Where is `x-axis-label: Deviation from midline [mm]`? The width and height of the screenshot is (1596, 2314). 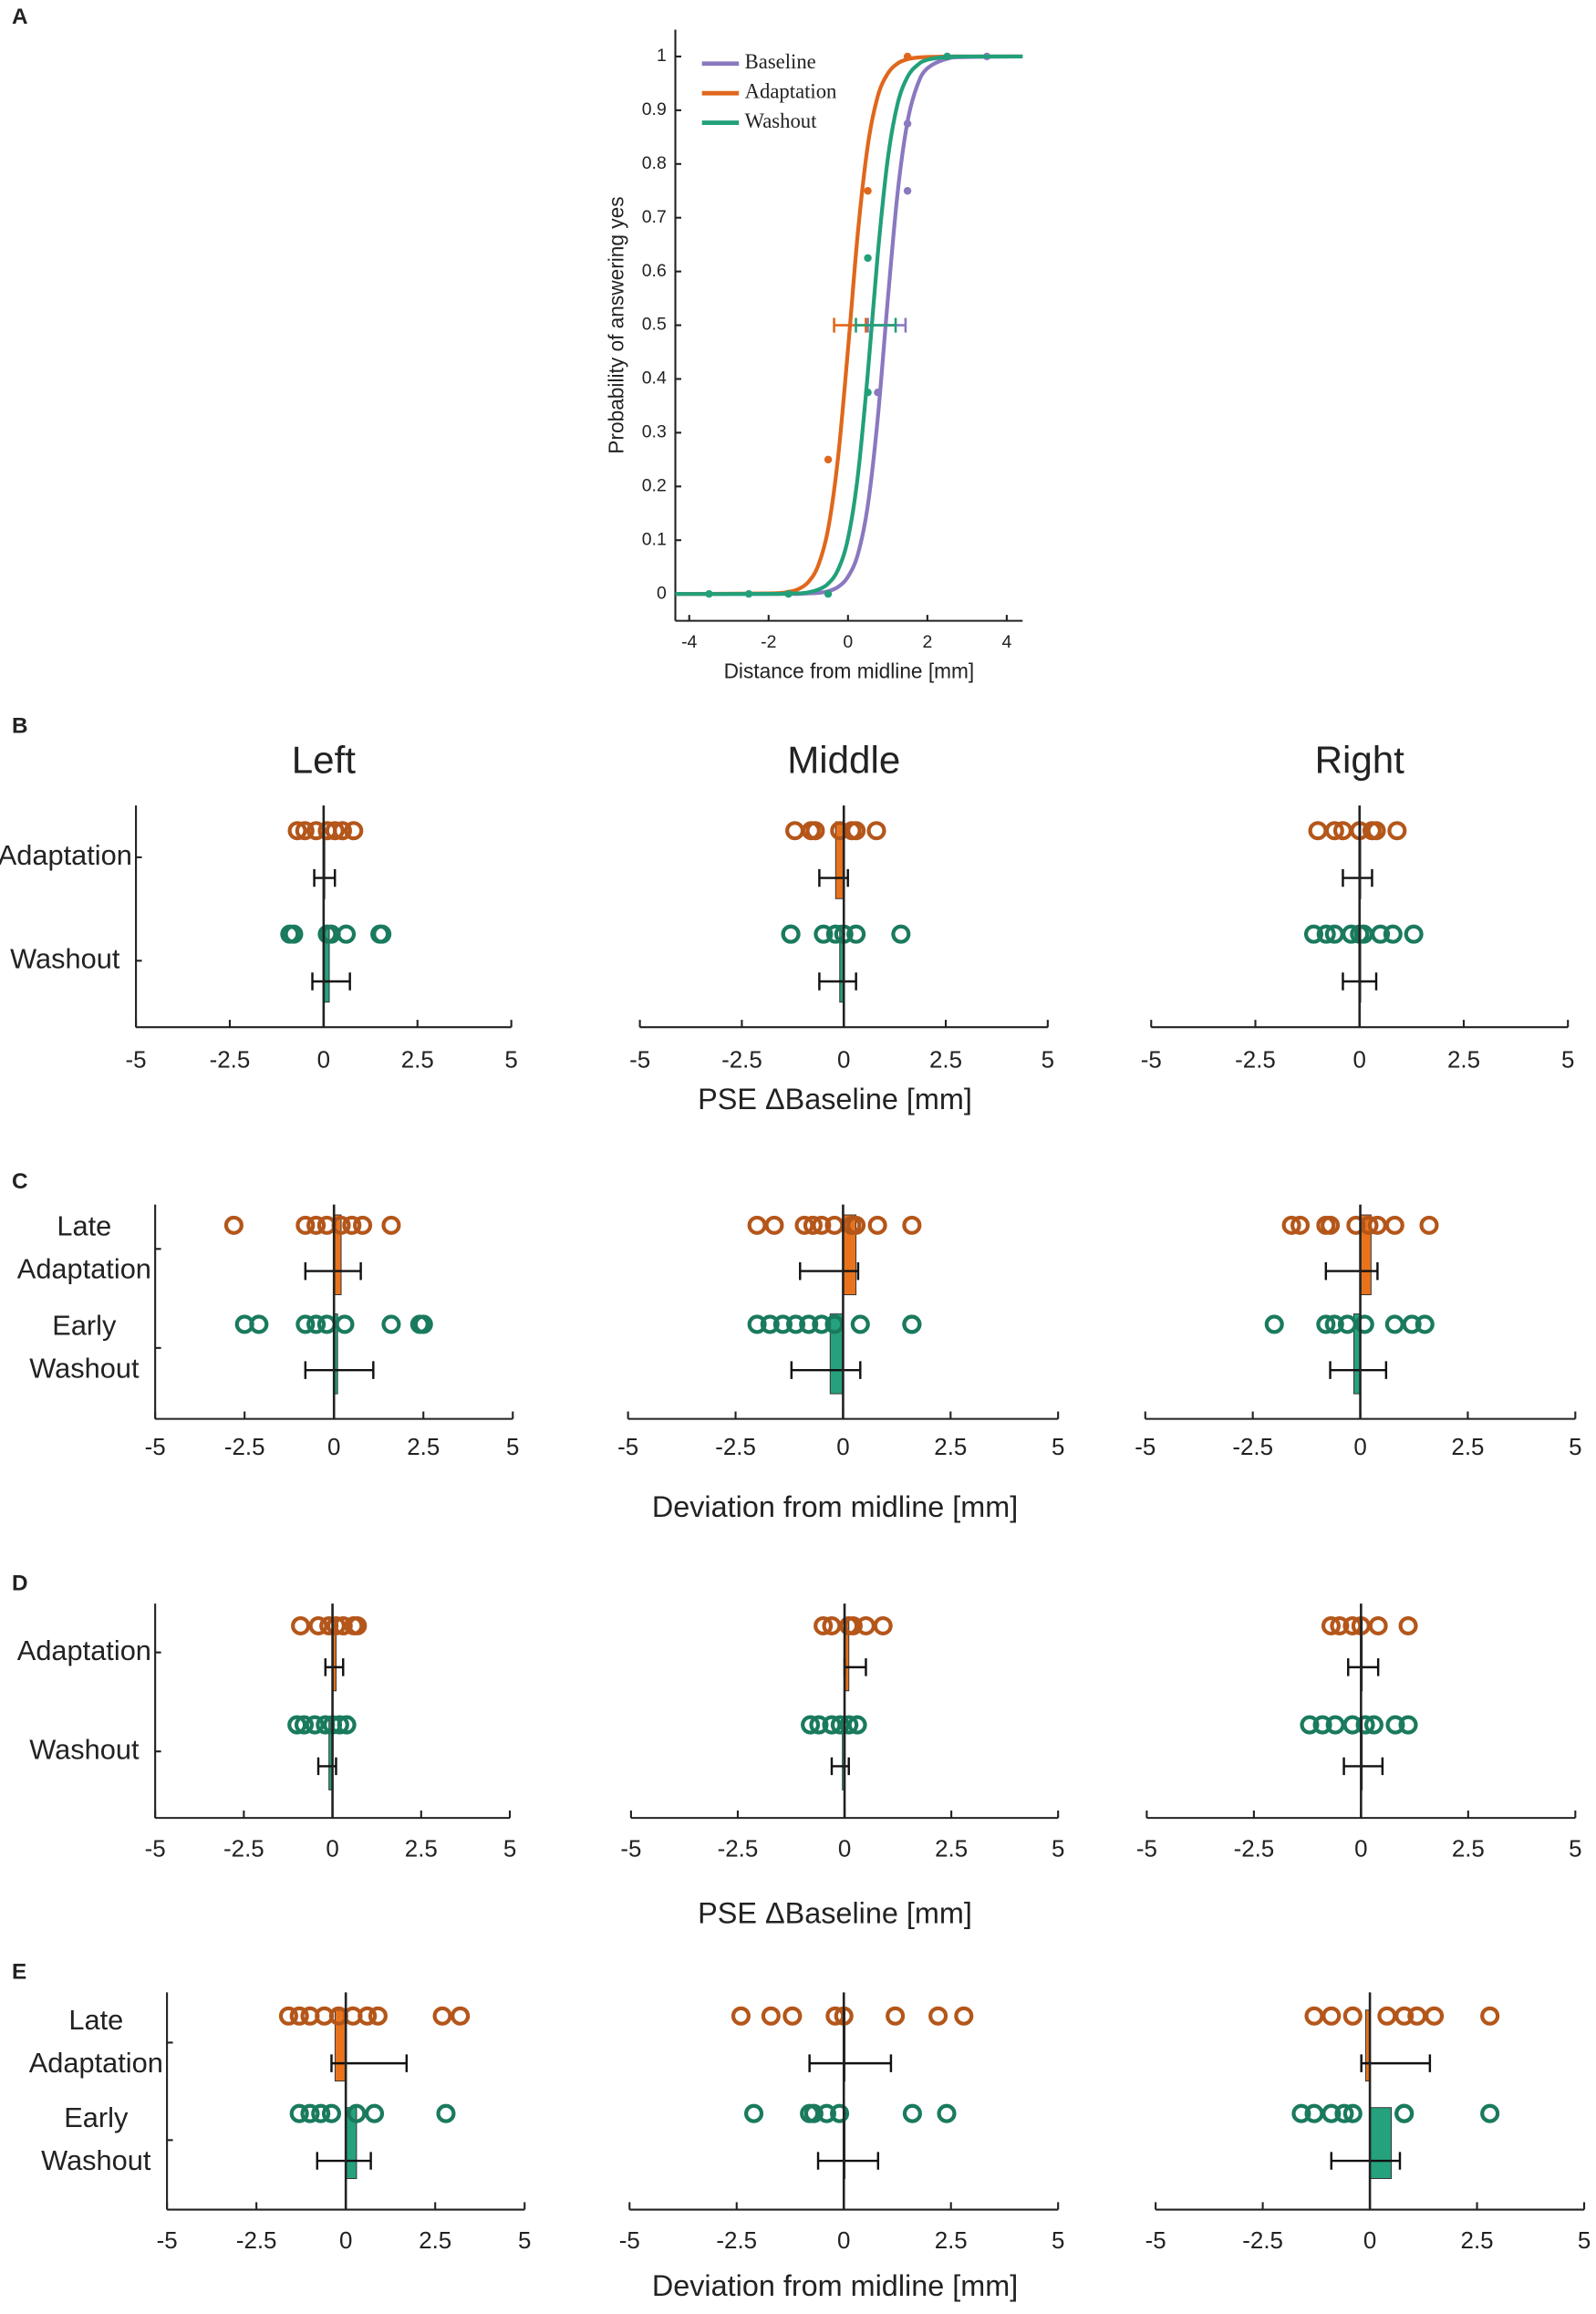
x-axis-label: Deviation from midline [mm] is located at coordinates (835, 1506).